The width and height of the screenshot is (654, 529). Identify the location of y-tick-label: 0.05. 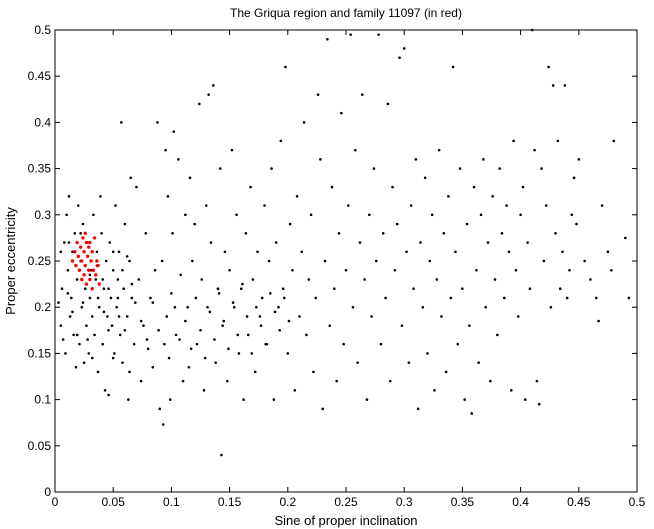
(40, 446).